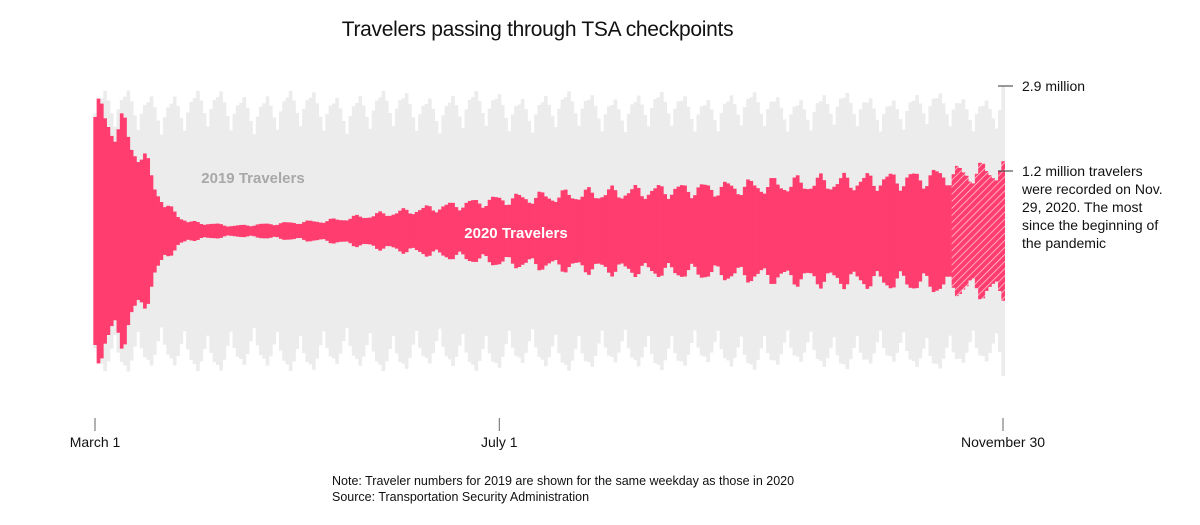  Describe the element at coordinates (1090, 225) in the screenshot. I see `annotation-nov29-line: since the beginning of` at that location.